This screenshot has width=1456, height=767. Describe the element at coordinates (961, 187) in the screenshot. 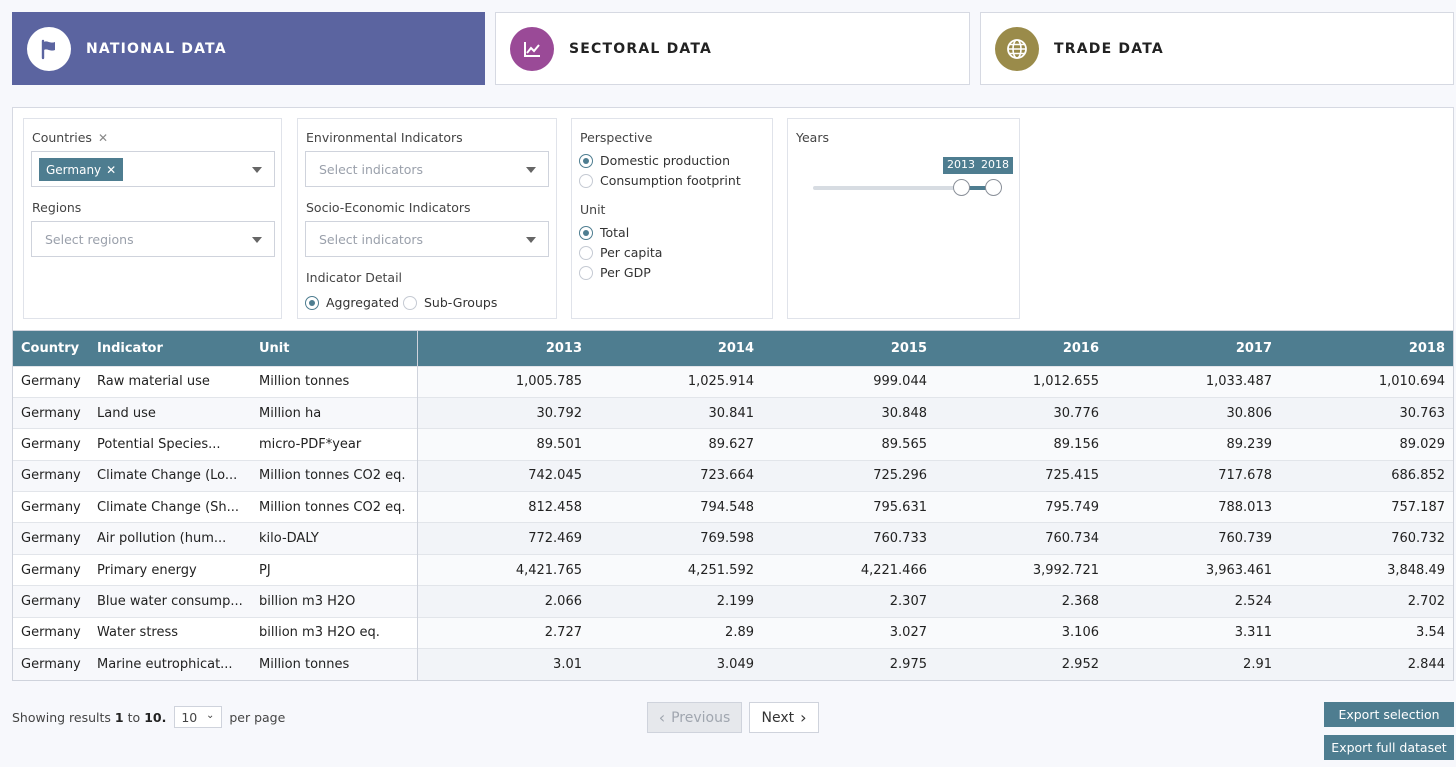

I see `slider-handle-from` at that location.